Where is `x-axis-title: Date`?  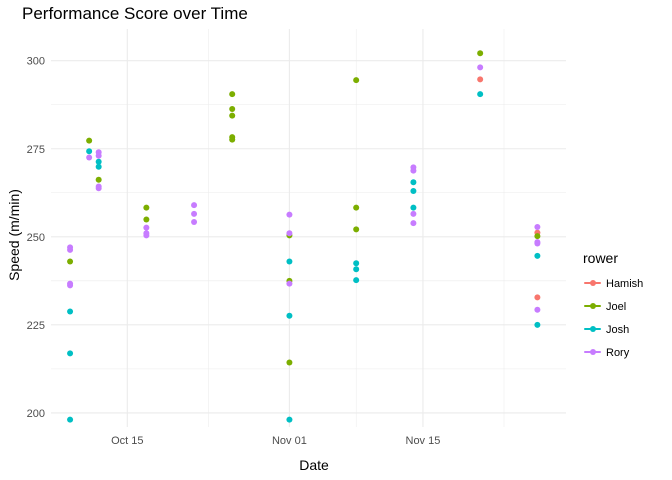
x-axis-title: Date is located at coordinates (314, 465).